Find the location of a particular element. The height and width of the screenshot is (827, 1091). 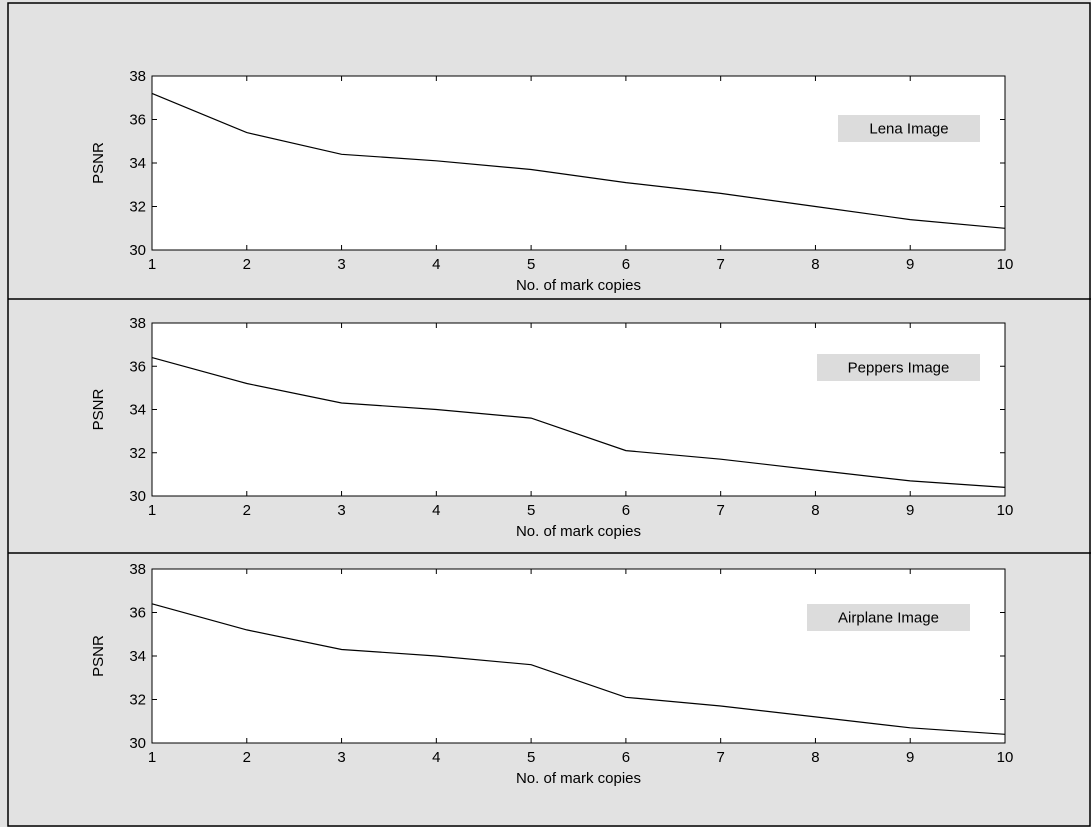

legend-label: Lena Image is located at coordinates (908, 129).